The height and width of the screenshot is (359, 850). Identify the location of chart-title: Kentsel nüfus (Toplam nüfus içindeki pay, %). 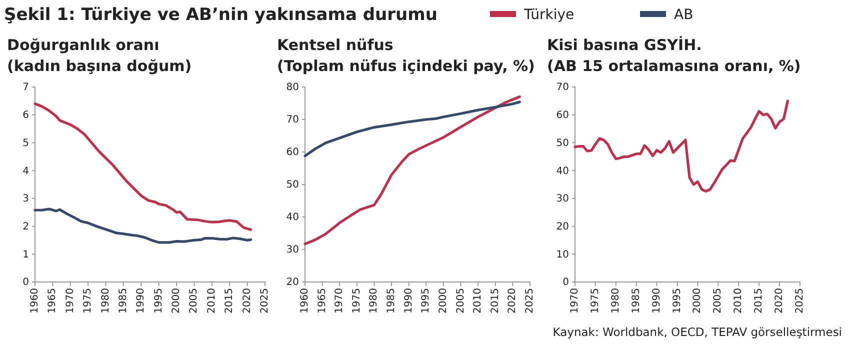
(406, 55).